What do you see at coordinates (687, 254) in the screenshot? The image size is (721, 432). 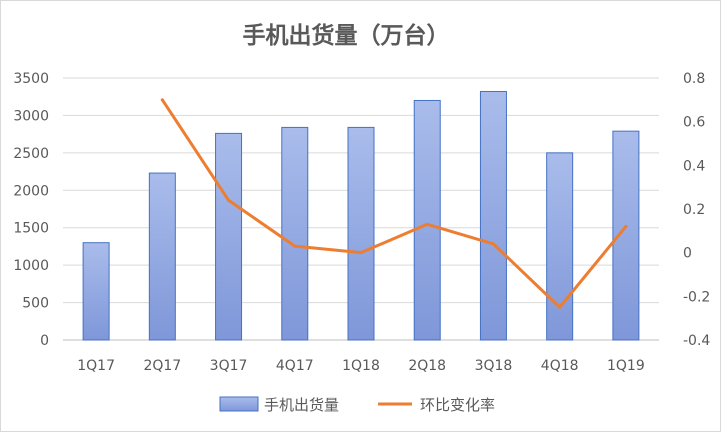 I see `y-right-tick-label: 0` at bounding box center [687, 254].